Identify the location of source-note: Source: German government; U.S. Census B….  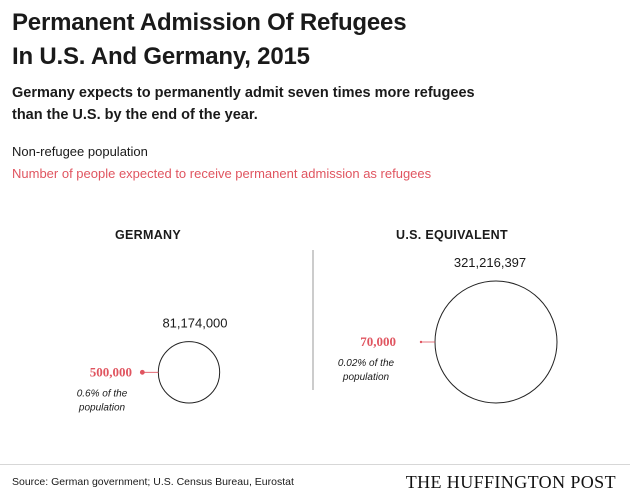
(153, 482).